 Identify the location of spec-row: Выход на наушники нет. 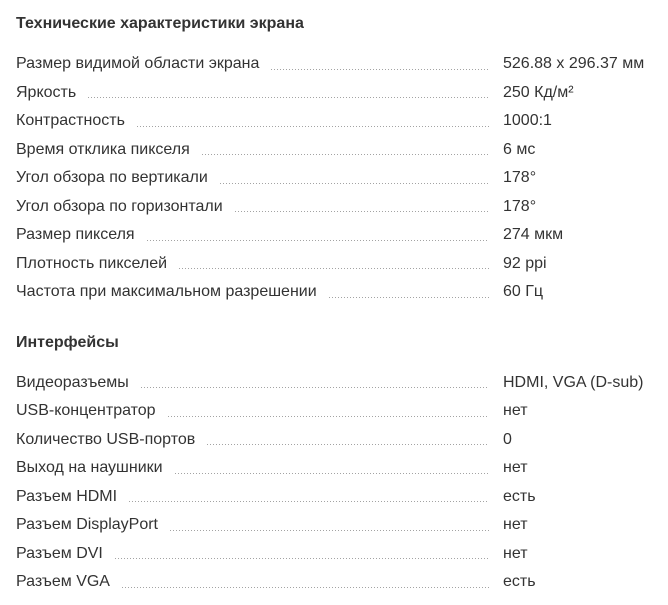
(333, 468).